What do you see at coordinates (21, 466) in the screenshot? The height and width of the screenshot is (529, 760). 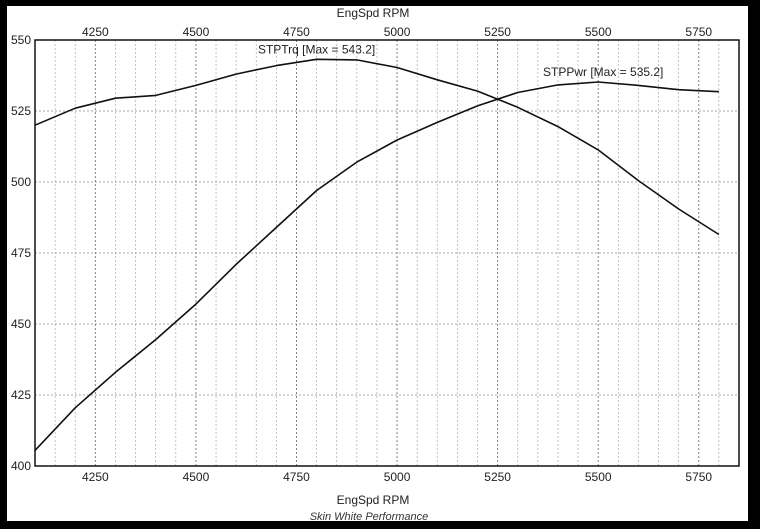 I see `y-tick-label: 400` at bounding box center [21, 466].